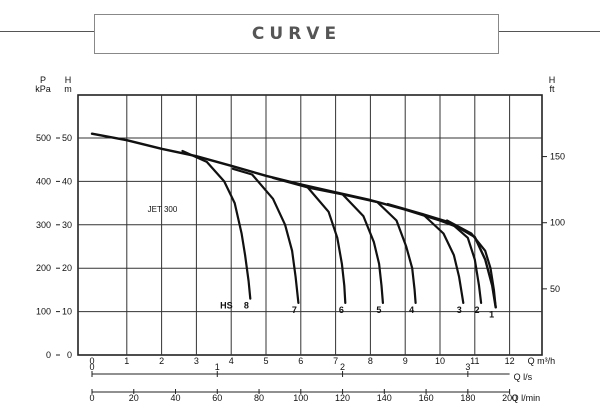  Describe the element at coordinates (426, 398) in the screenshot. I see `tick-label-lmin: 160` at that location.